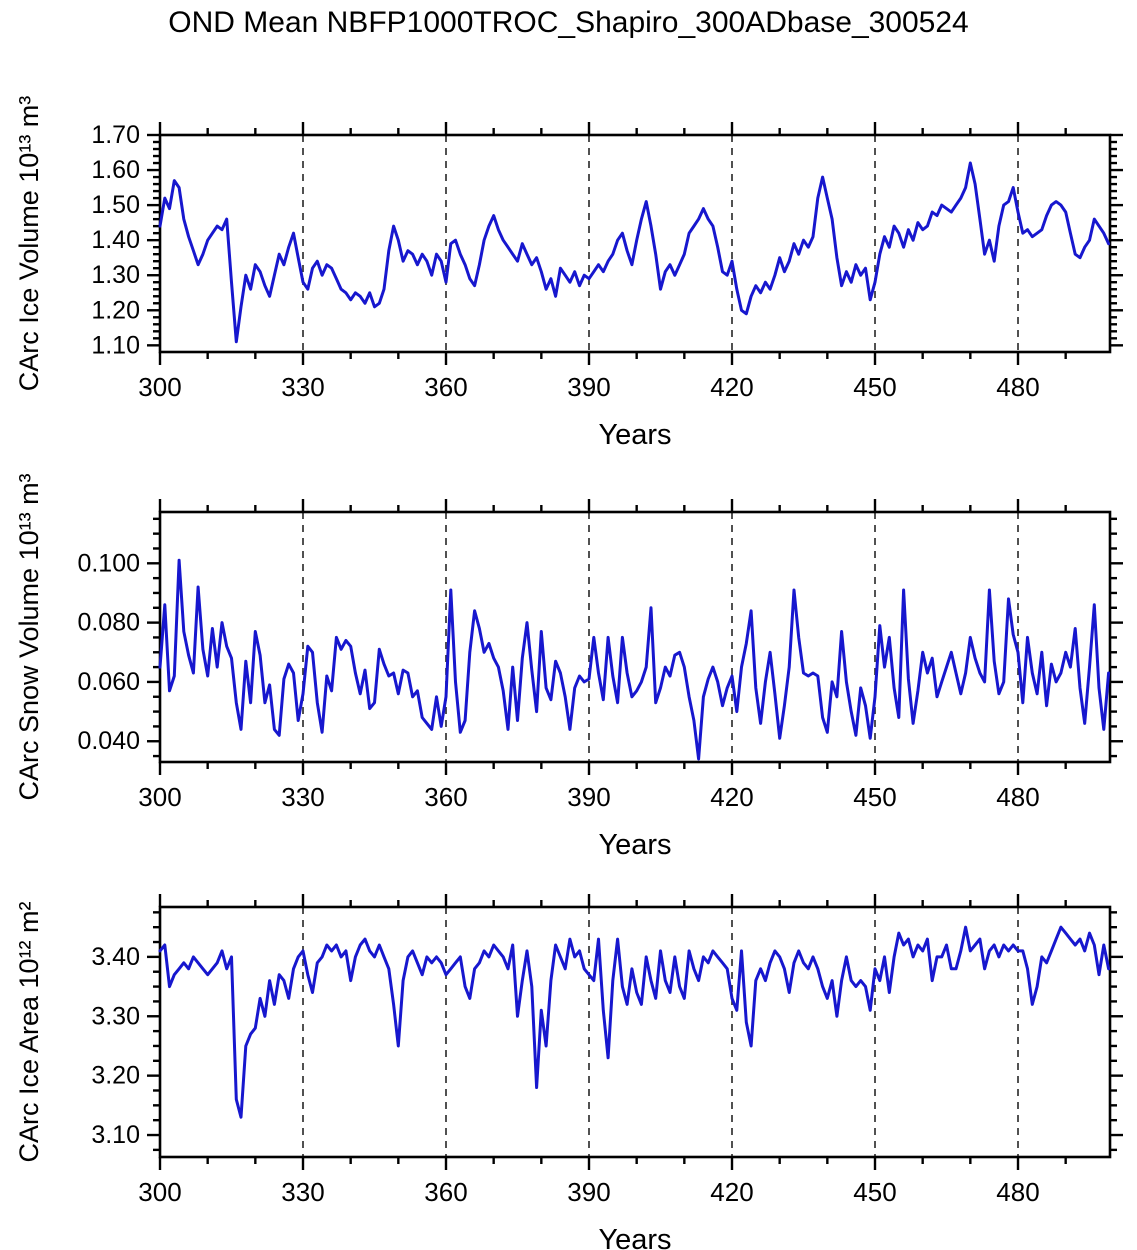  I want to click on y-tick-label: 1.50, so click(115, 205).